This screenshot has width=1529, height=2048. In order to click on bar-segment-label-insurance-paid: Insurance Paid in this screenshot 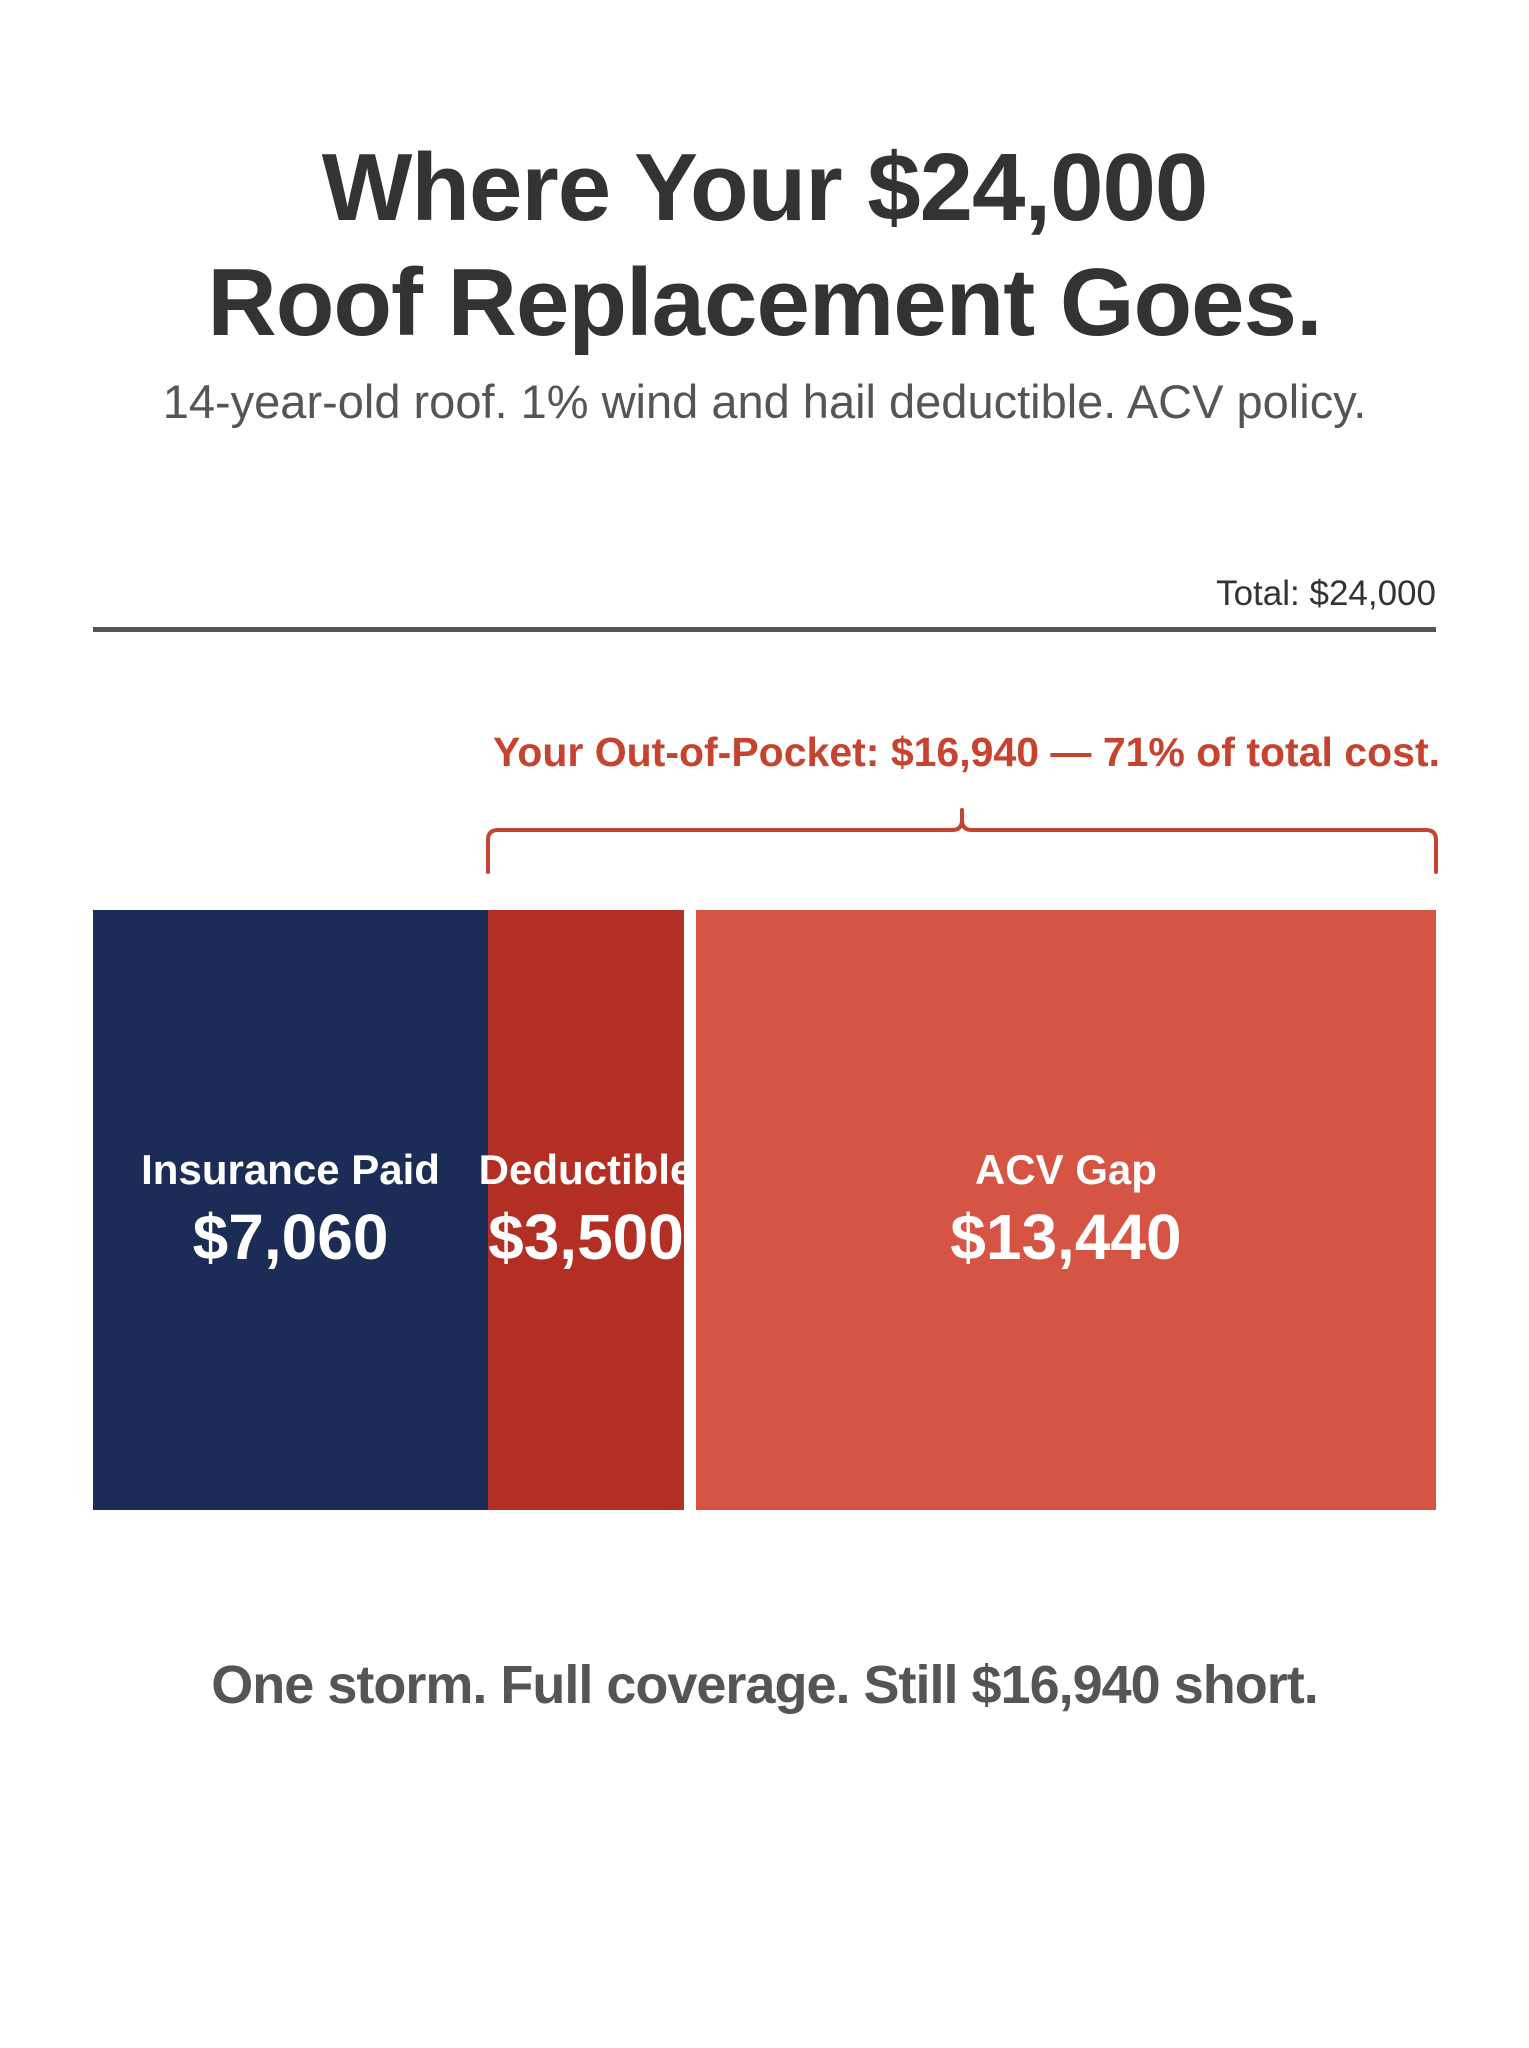, I will do `click(290, 1169)`.